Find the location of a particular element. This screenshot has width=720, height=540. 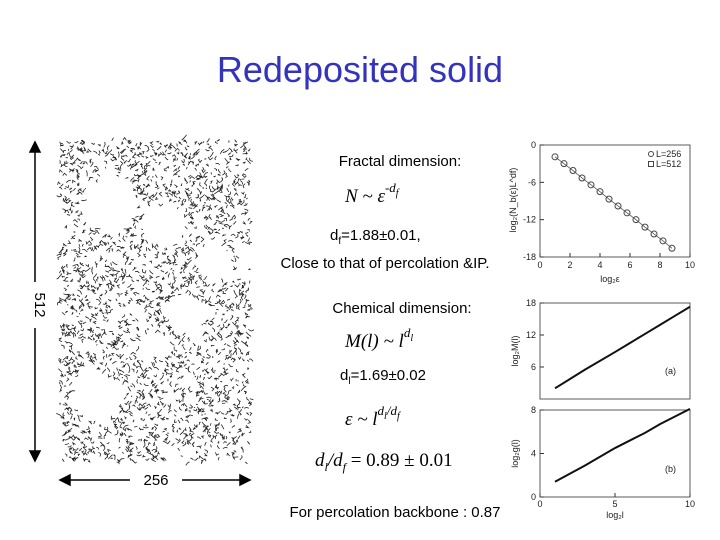

chemical-formula: M(l) ~ ldl is located at coordinates (378, 338).